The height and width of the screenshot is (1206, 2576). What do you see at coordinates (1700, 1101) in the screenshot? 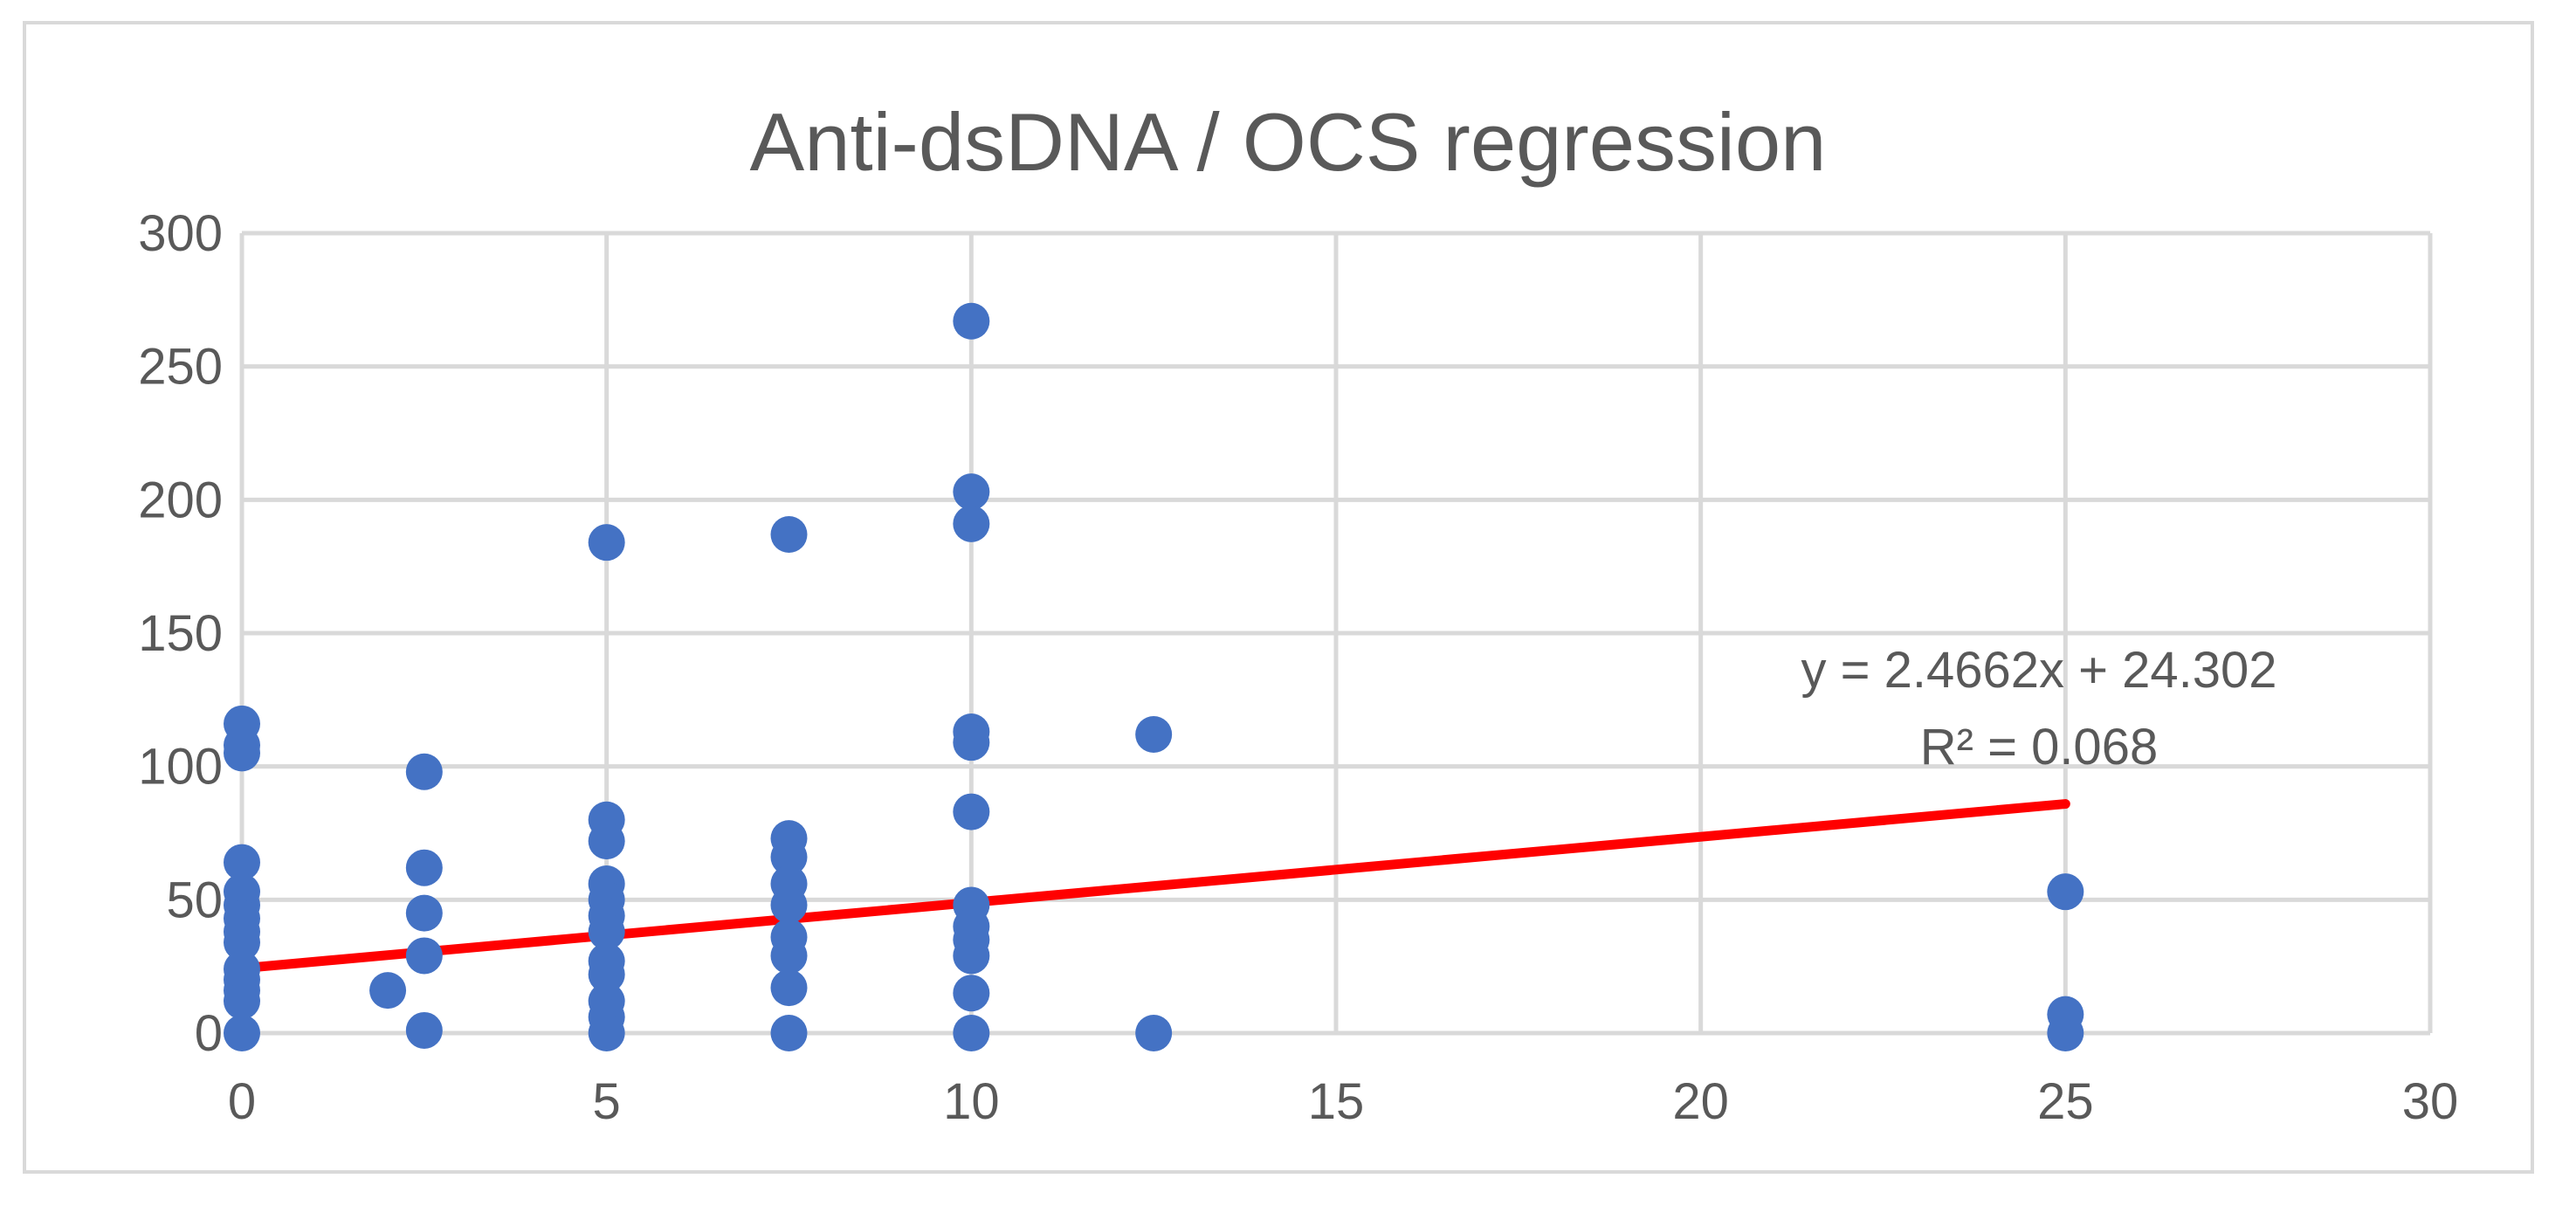
I see `x-tick-label: 20` at bounding box center [1700, 1101].